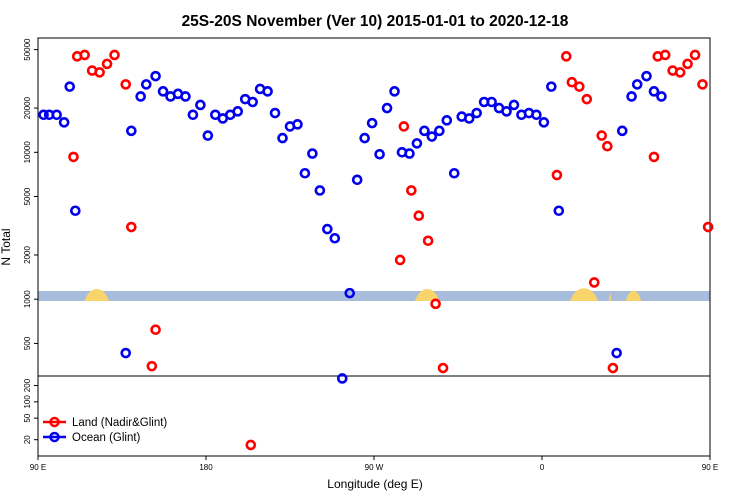  What do you see at coordinates (27, 107) in the screenshot?
I see `y-tick-label-5: 20000` at bounding box center [27, 107].